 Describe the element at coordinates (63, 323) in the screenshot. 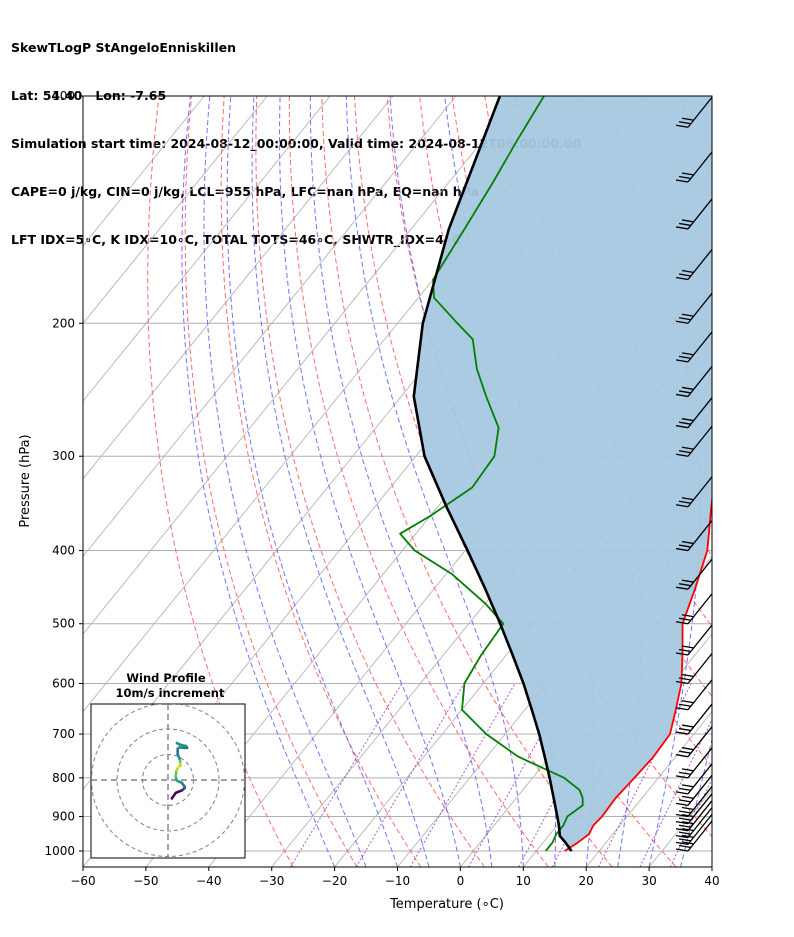

I see `y-tick-label: 200` at that location.